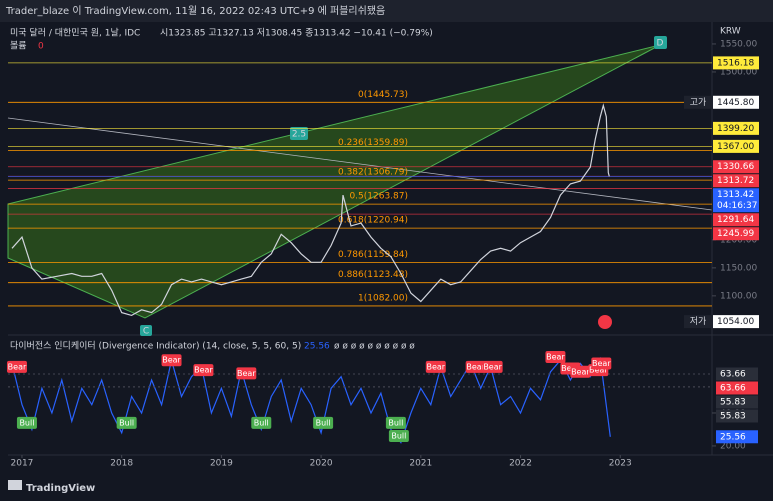  I want to click on indicator-marker-label: 63.66, so click(733, 374).